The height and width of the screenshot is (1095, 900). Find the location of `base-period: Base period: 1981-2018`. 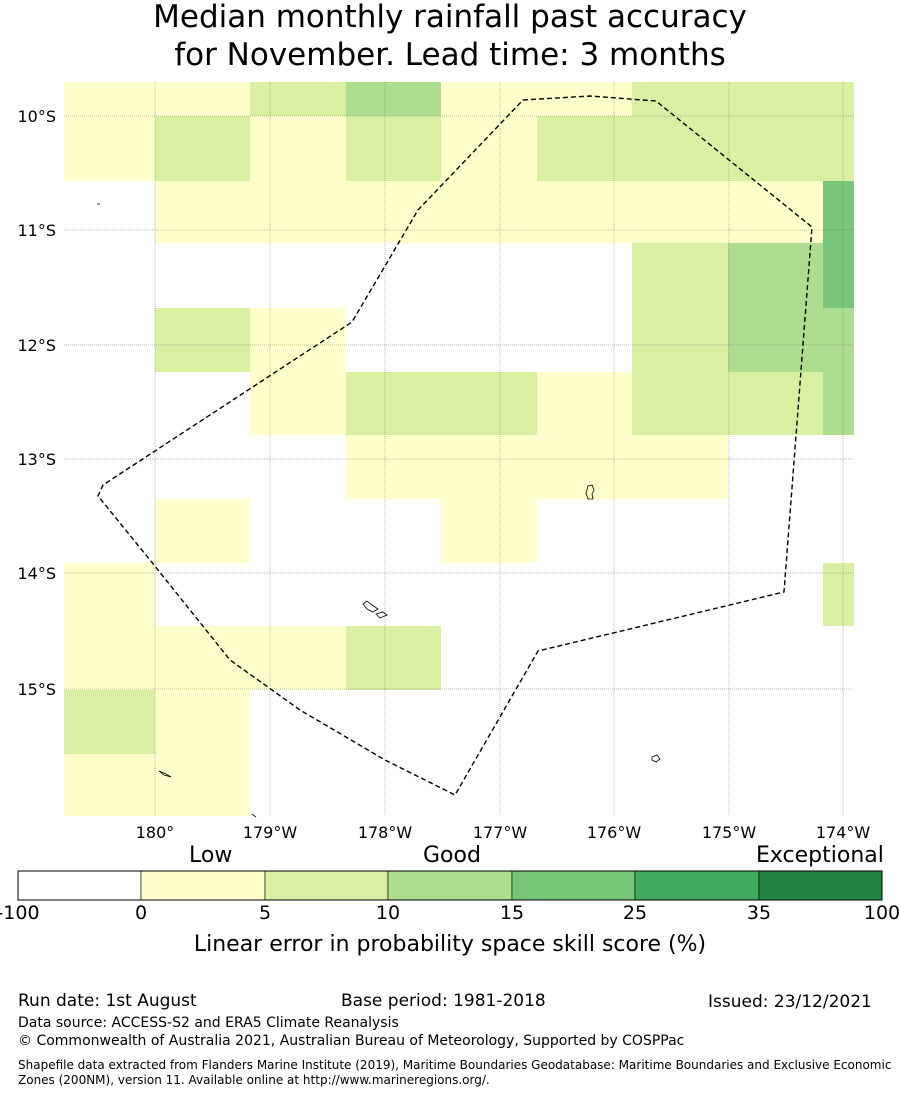

base-period: Base period: 1981-2018 is located at coordinates (443, 1001).